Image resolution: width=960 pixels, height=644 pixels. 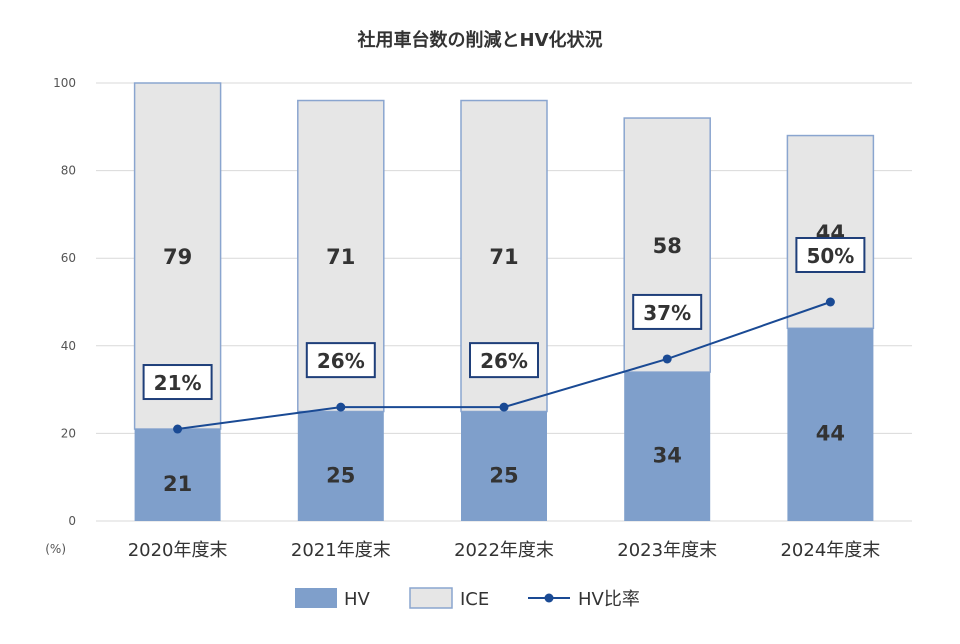 I want to click on x-tick-label: 2020年度末, so click(x=178, y=550).